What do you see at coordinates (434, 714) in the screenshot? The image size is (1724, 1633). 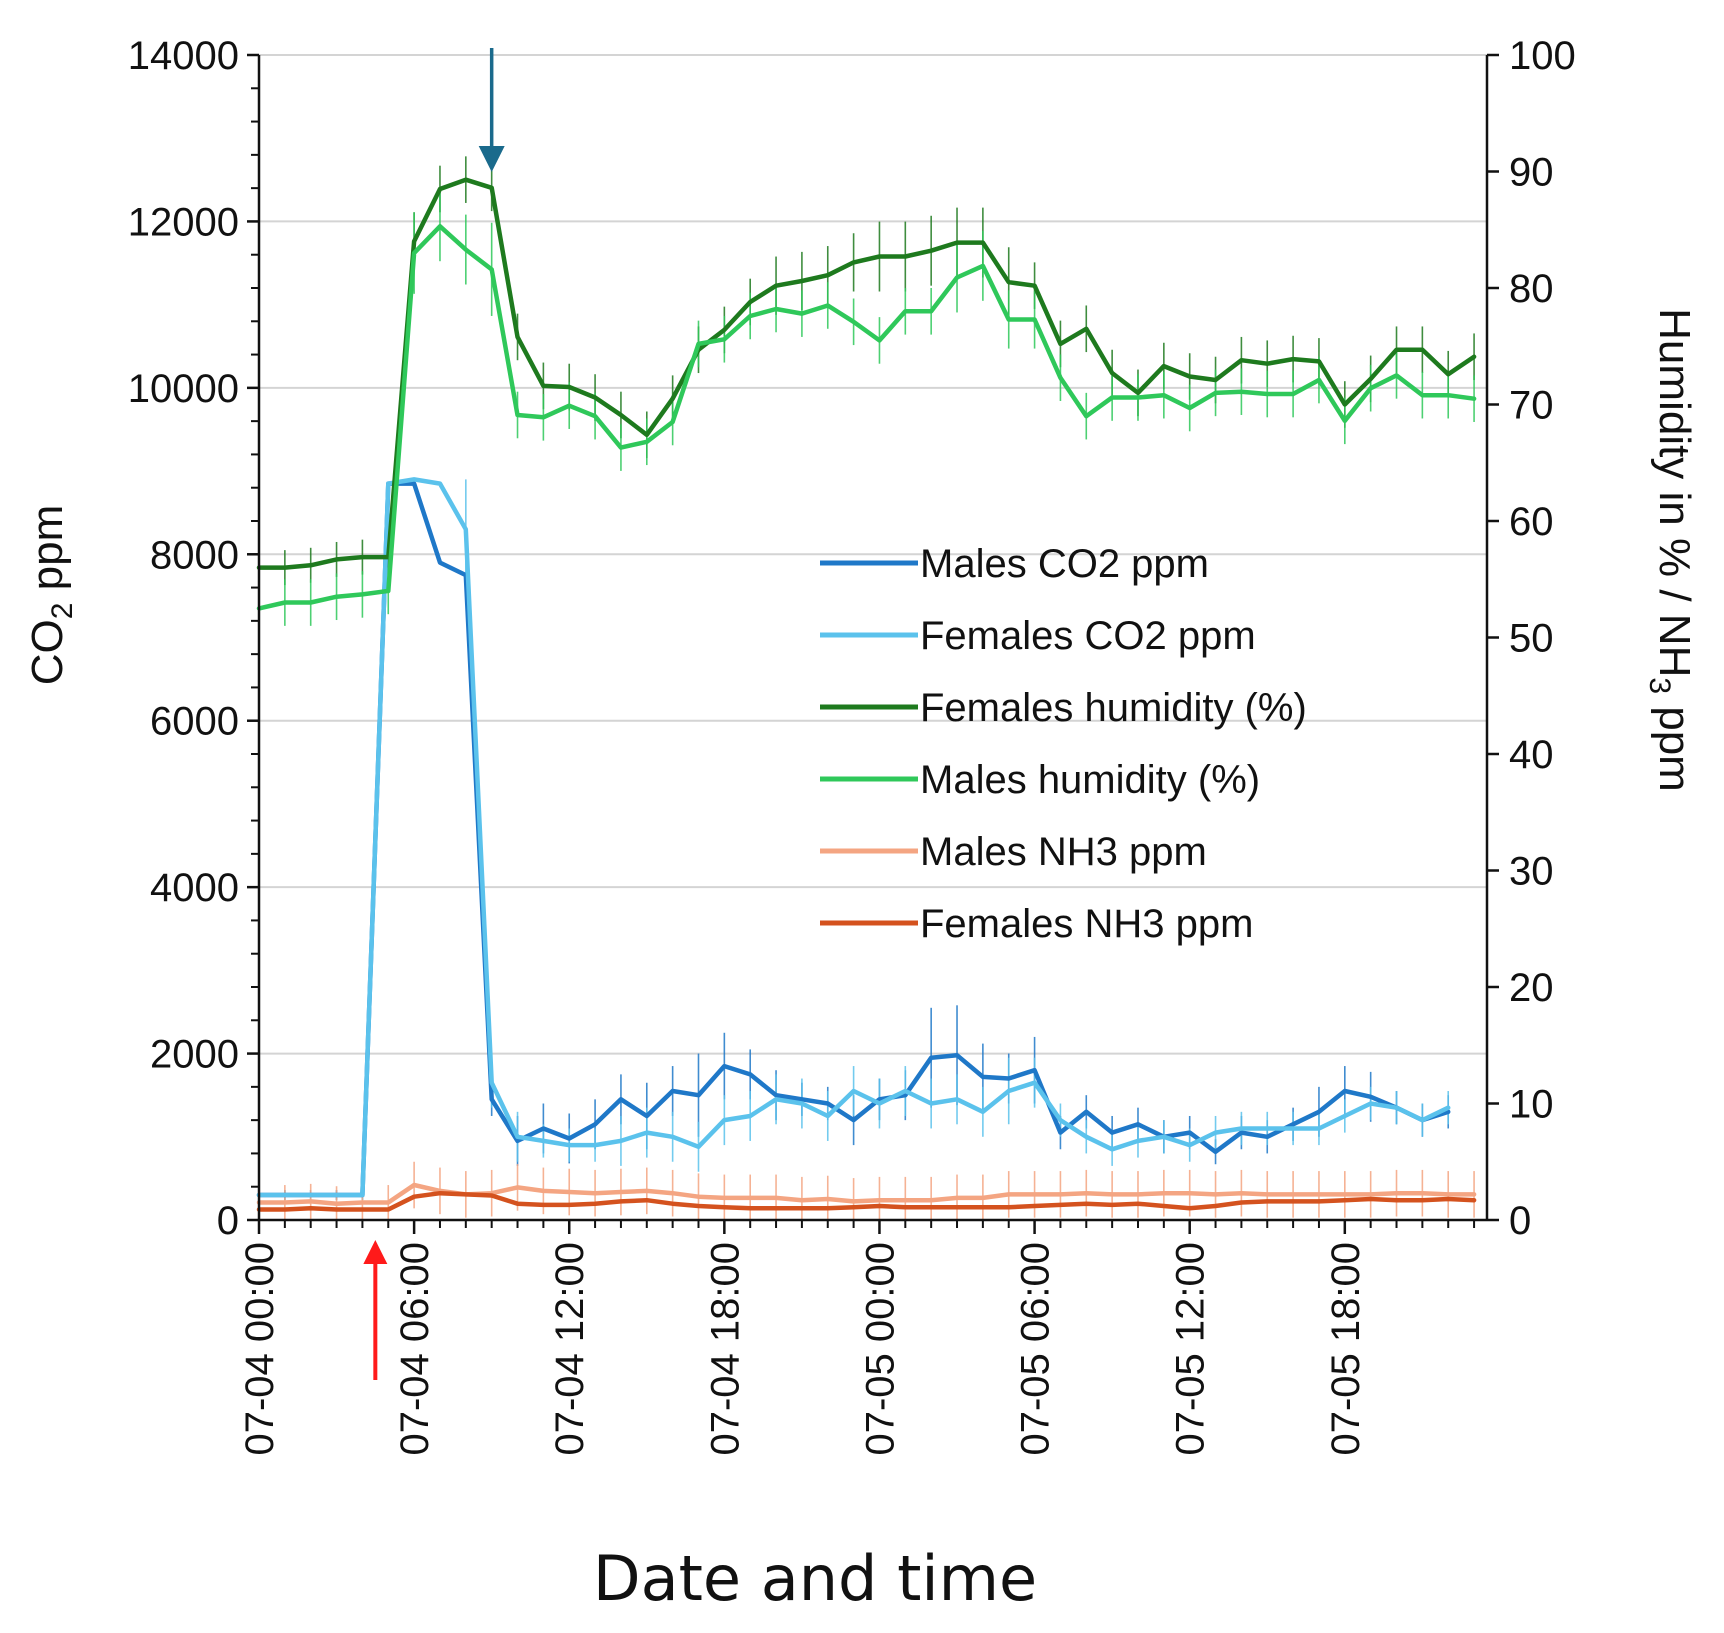 I see `annotations` at bounding box center [434, 714].